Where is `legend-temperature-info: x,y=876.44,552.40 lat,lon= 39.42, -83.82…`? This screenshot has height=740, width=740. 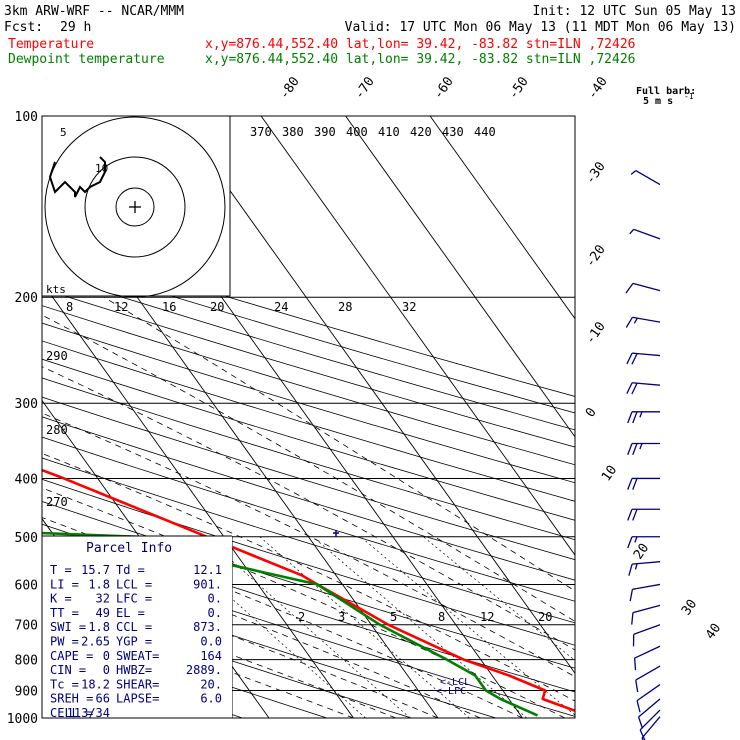 legend-temperature-info: x,y=876.44,552.40 lat,lon= 39.42, -83.82… is located at coordinates (420, 44).